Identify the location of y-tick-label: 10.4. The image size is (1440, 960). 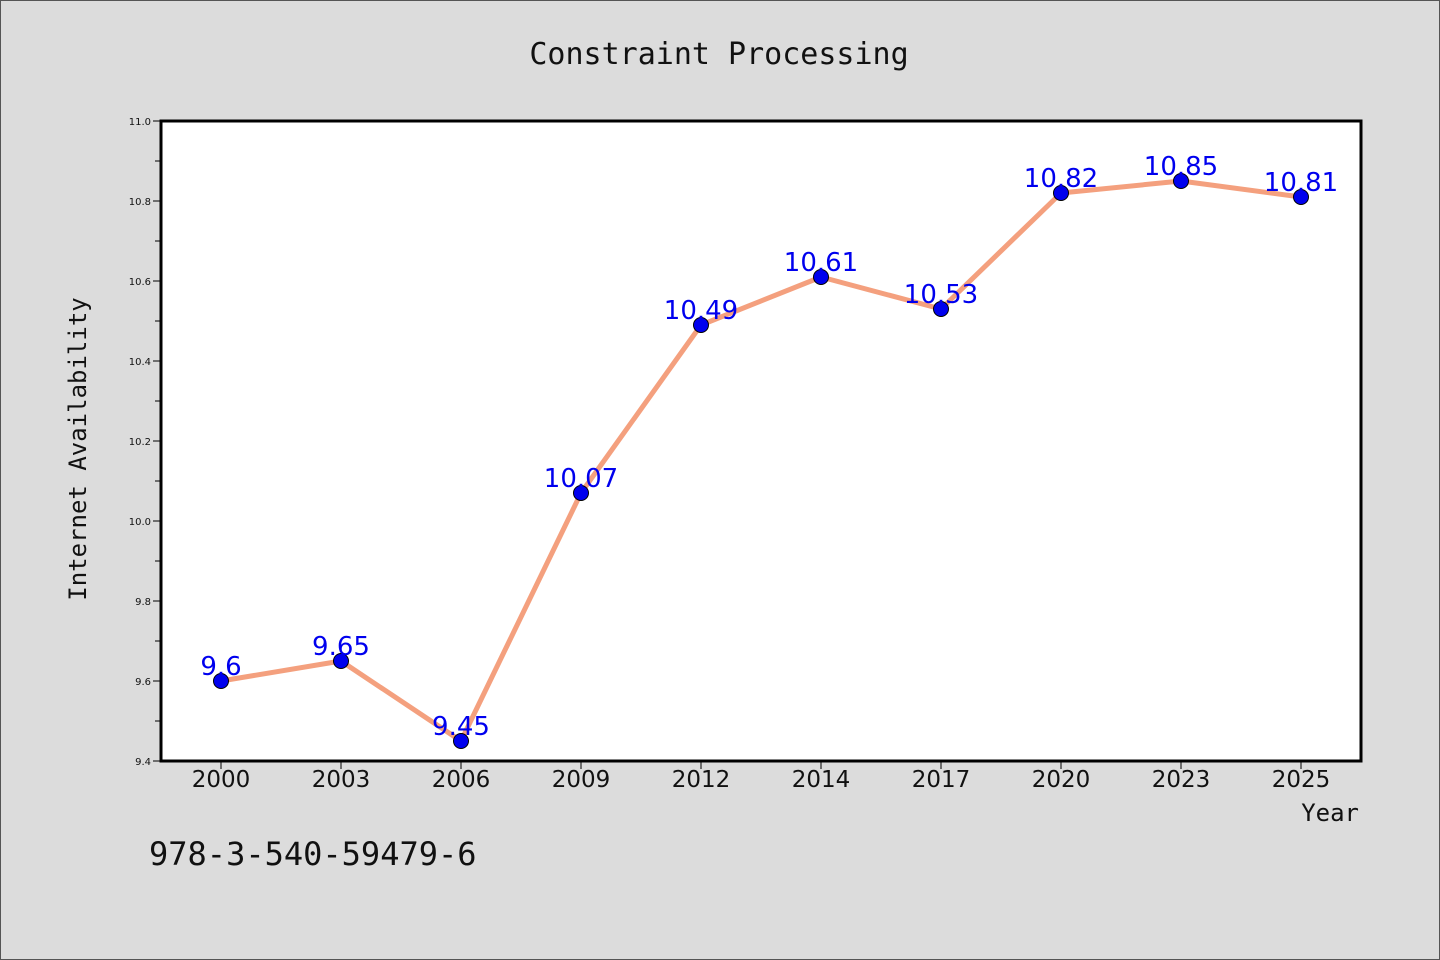
(140, 362).